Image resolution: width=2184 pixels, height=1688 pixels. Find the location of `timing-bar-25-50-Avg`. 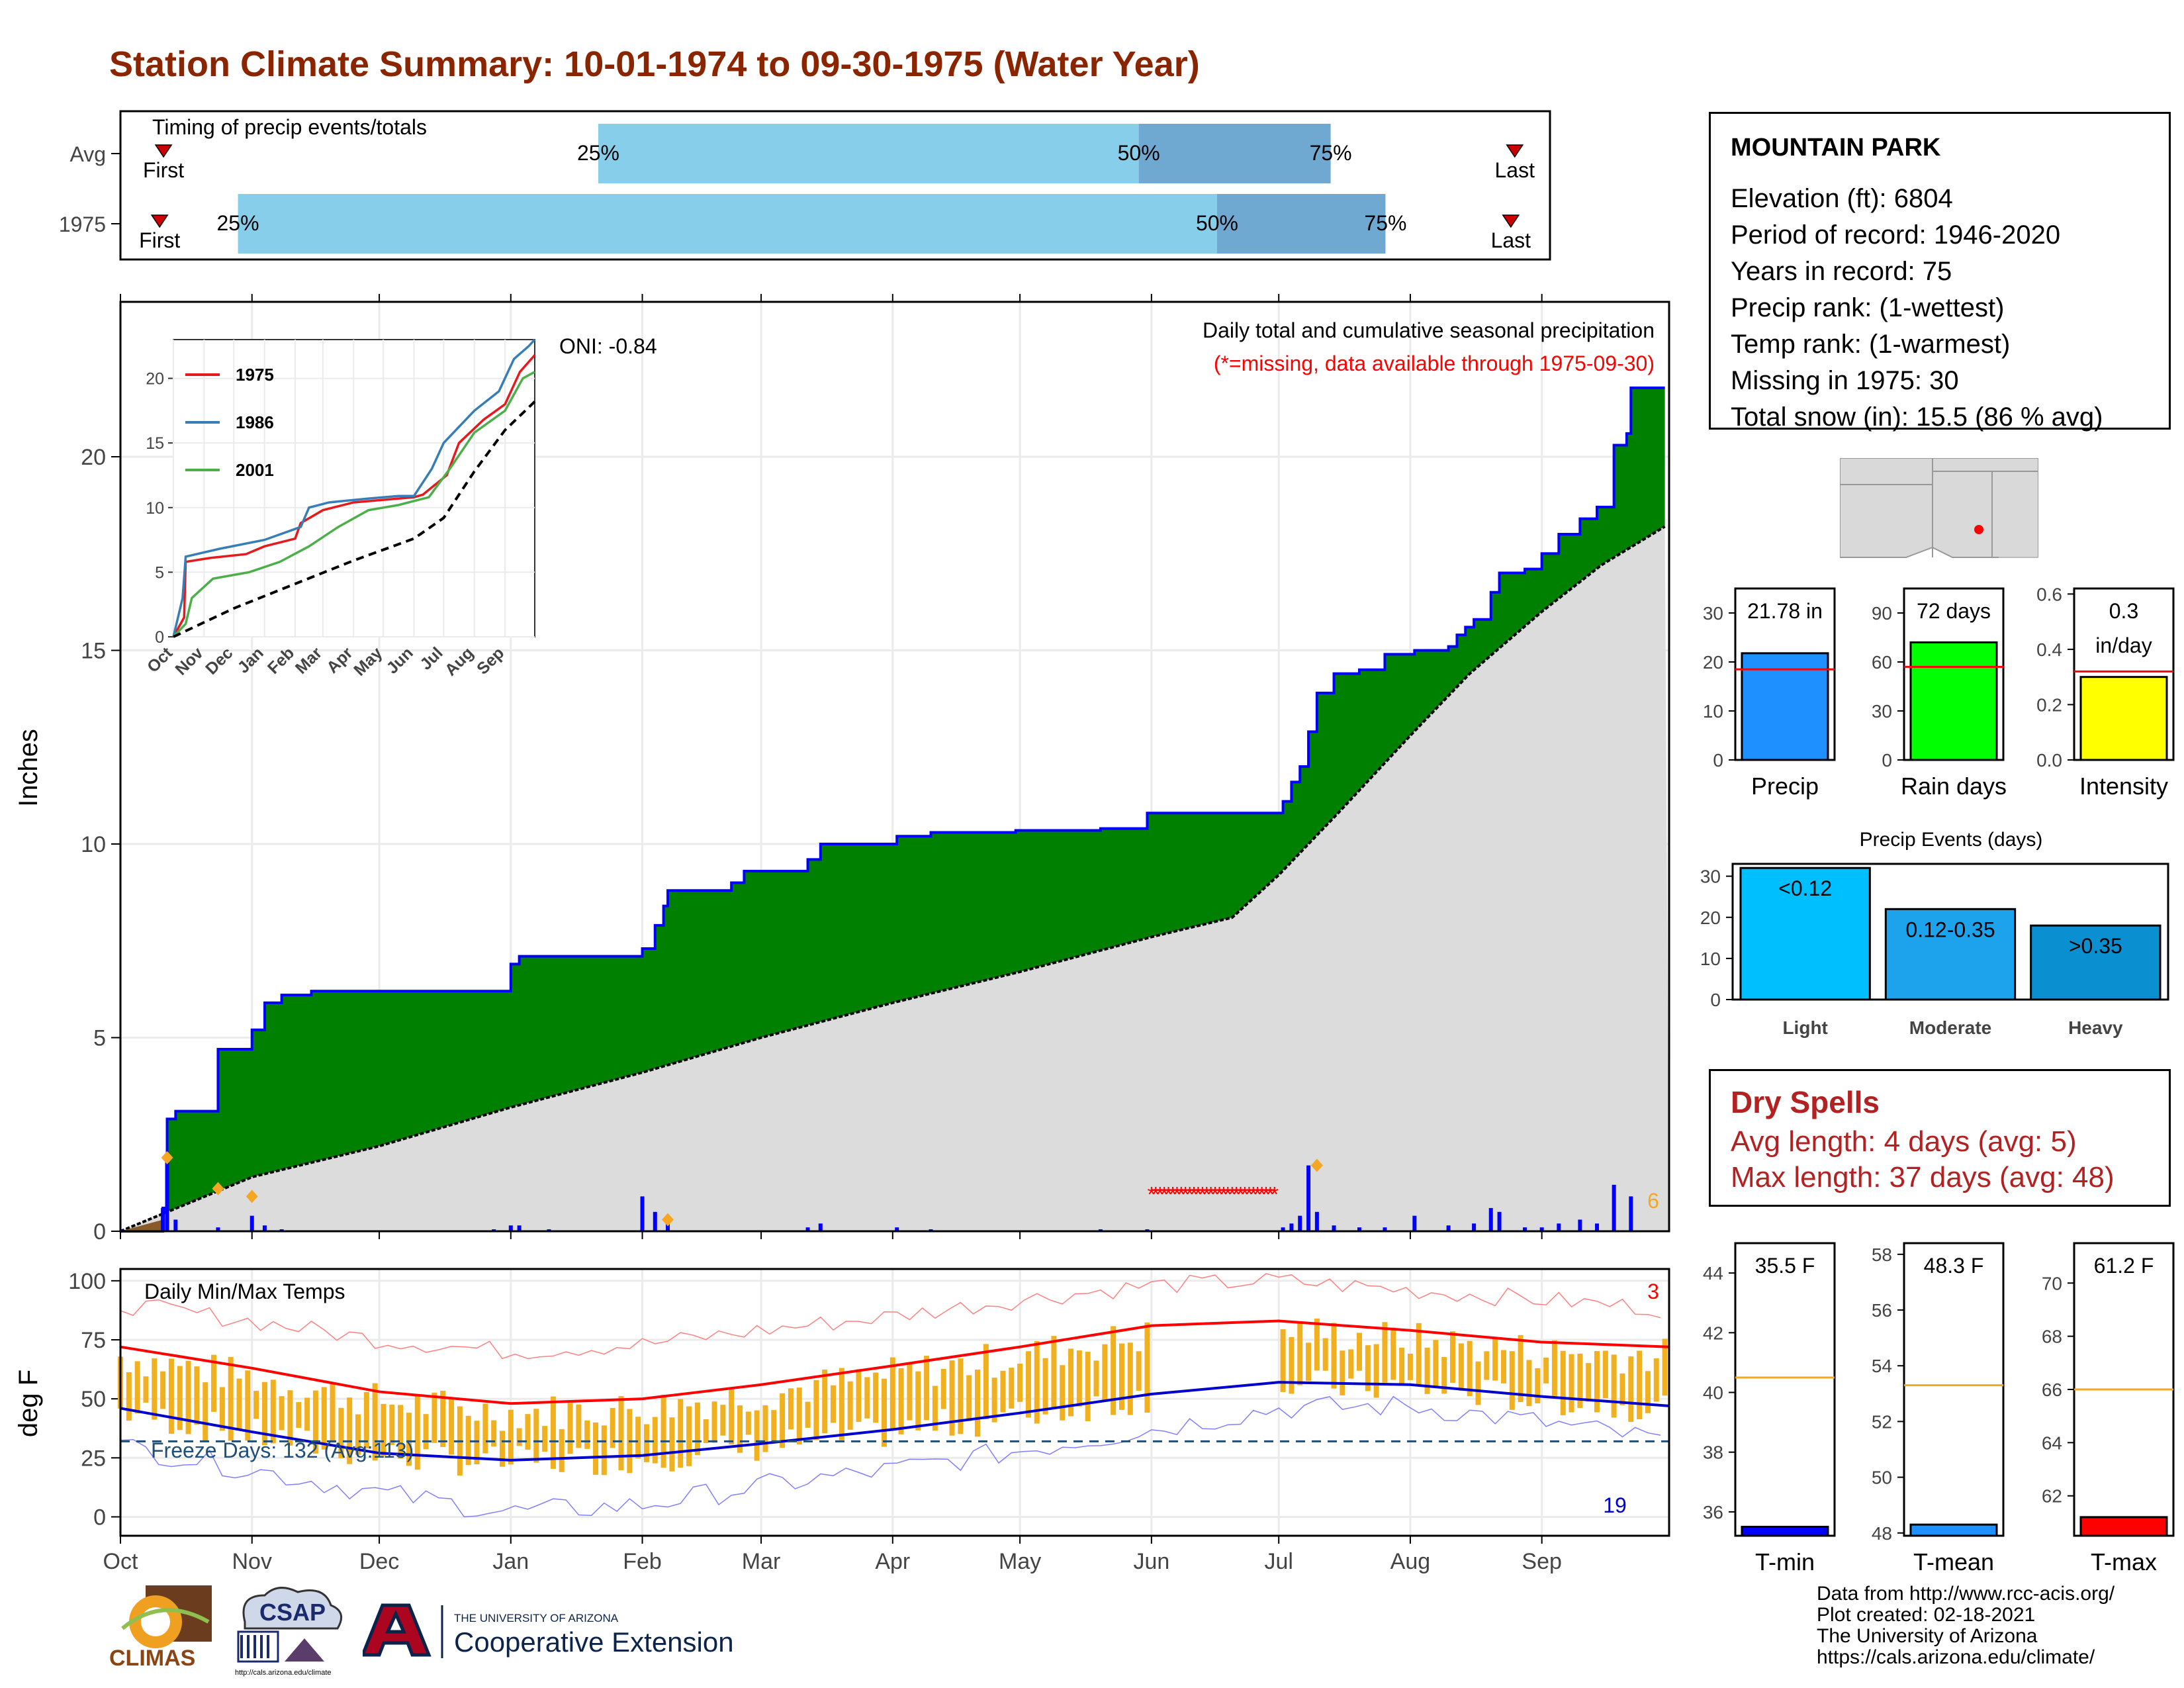

timing-bar-25-50-Avg is located at coordinates (869, 153).